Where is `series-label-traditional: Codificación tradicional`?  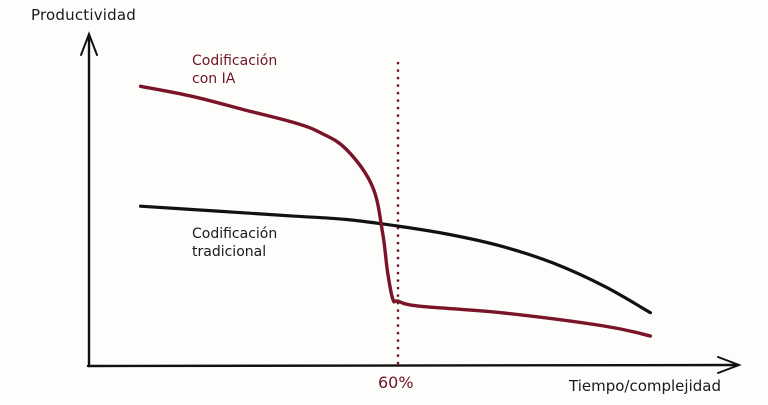 series-label-traditional: Codificación tradicional is located at coordinates (234, 243).